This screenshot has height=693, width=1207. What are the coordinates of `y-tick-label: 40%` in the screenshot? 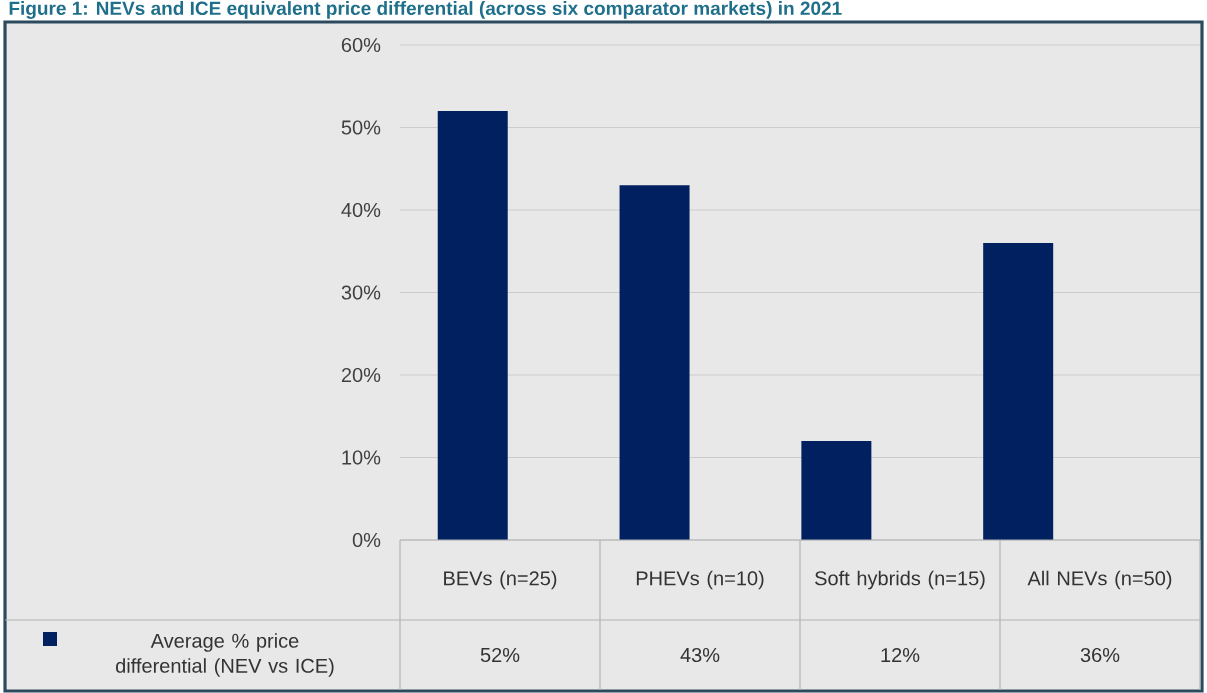 It's located at (361, 210).